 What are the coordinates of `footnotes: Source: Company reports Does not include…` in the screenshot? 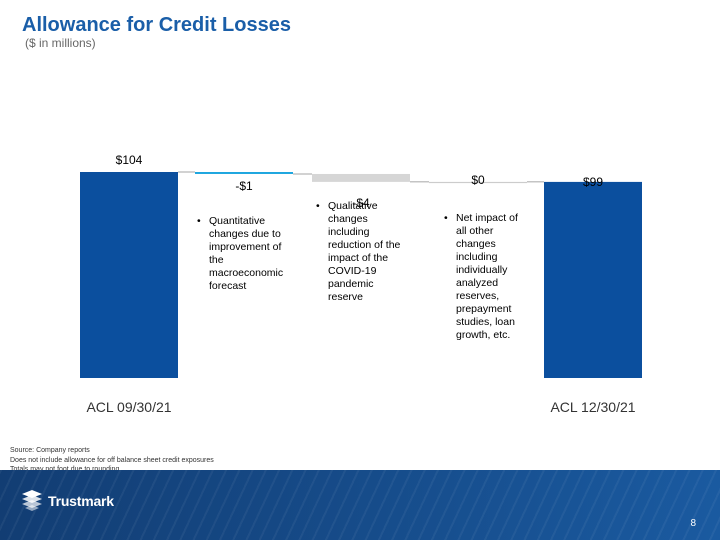 It's located at (112, 460).